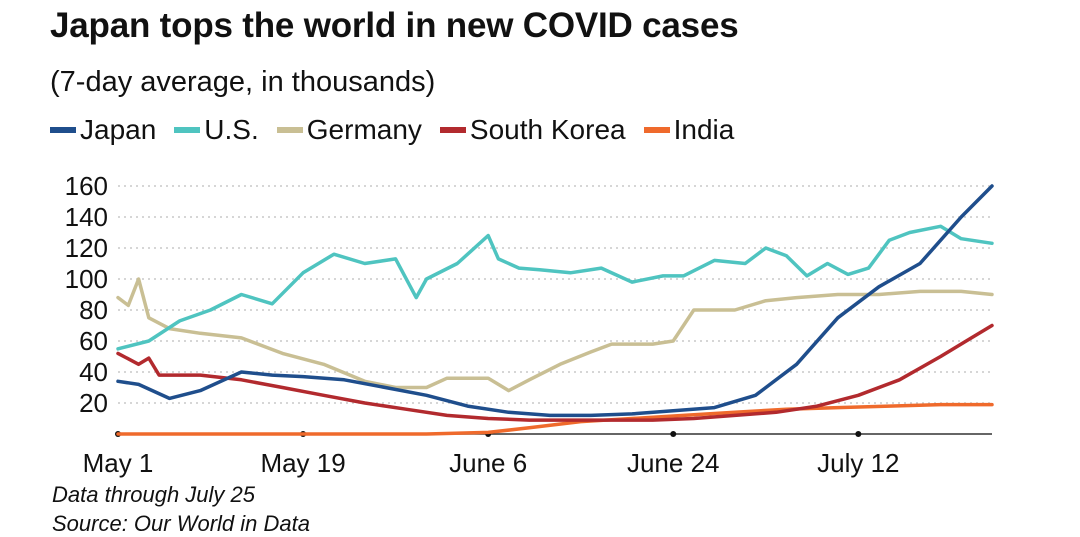  I want to click on legend-label-germany: Germany, so click(364, 129).